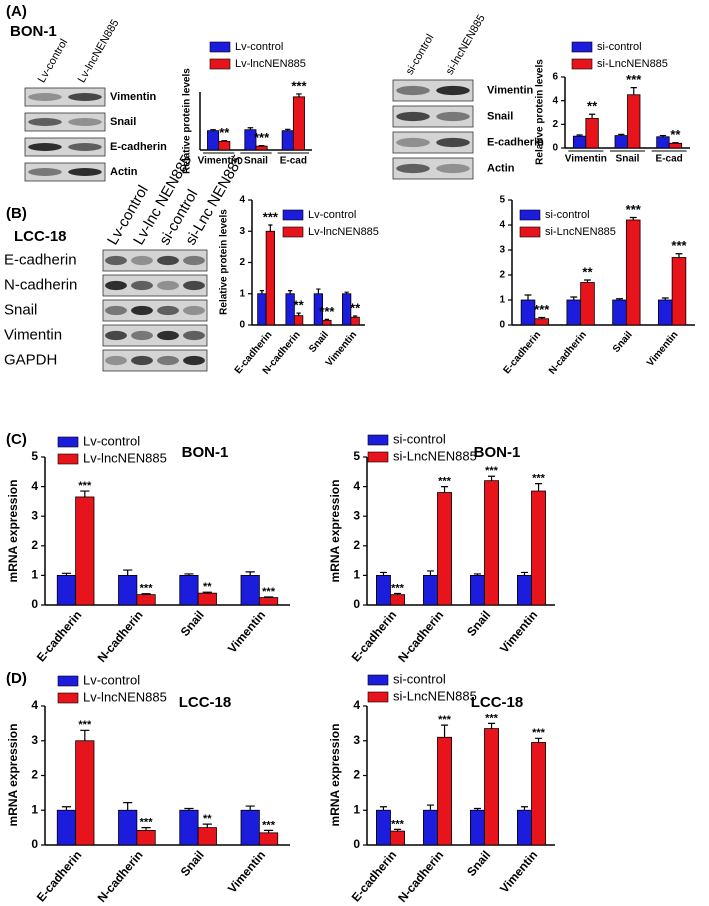 The width and height of the screenshot is (709, 906). I want to click on lane-label: si-control, so click(420, 54).